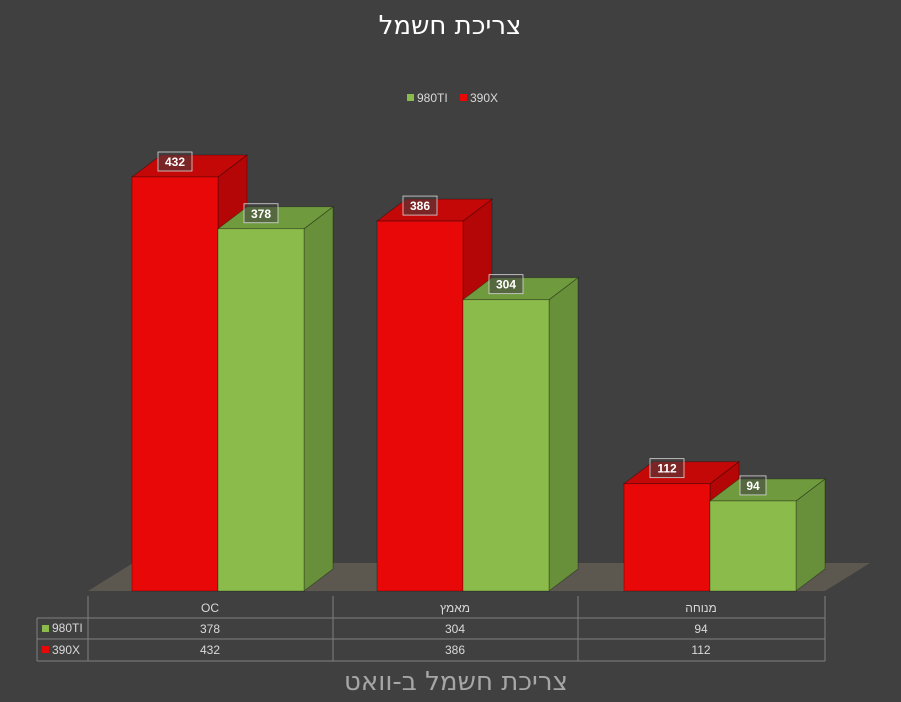 Image resolution: width=901 pixels, height=702 pixels. Describe the element at coordinates (455, 608) in the screenshot. I see `table-header-effort: מאמץ` at that location.